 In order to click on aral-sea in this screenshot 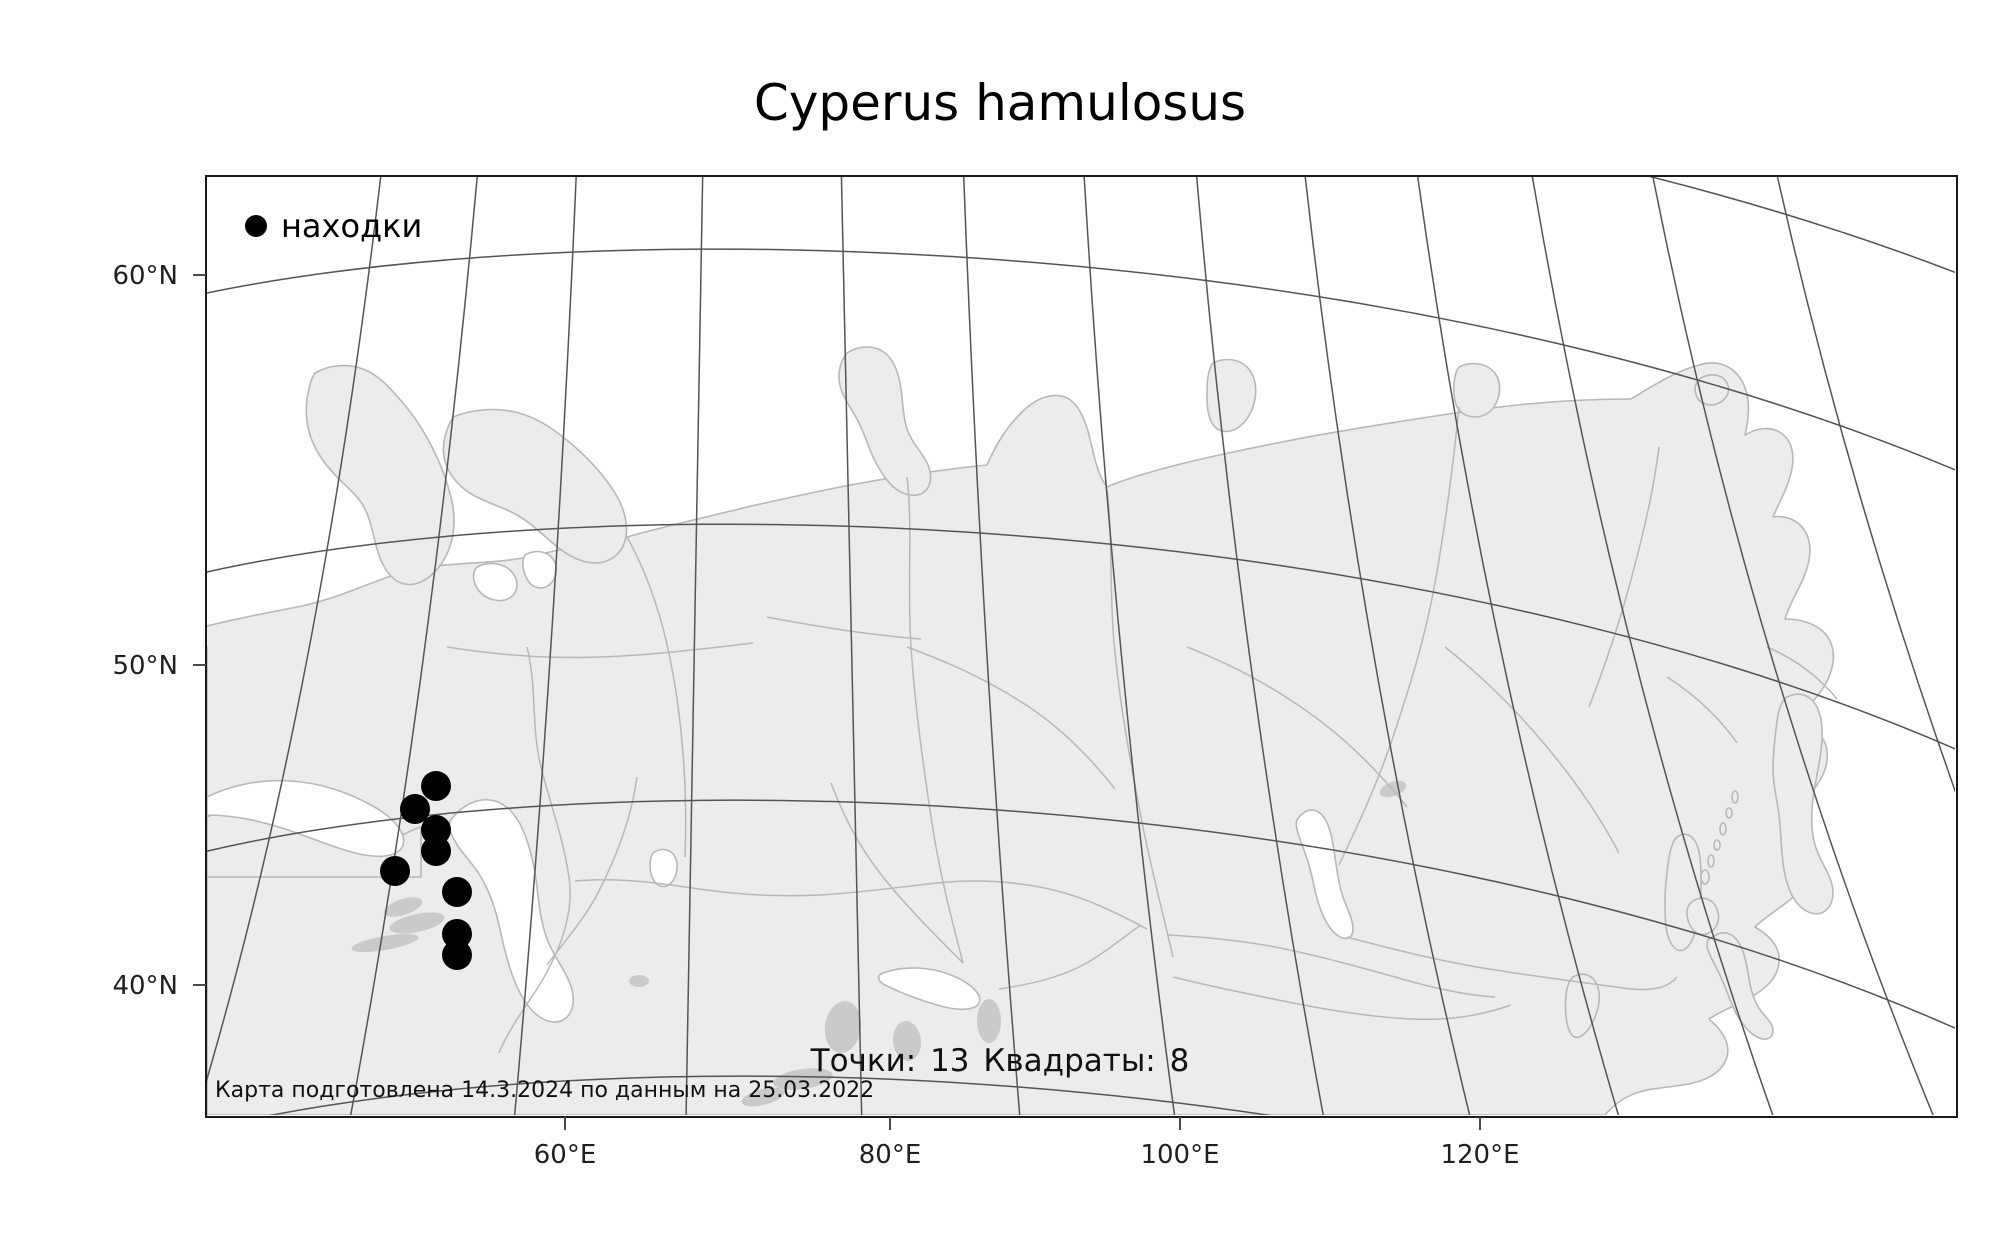, I will do `click(663, 868)`.